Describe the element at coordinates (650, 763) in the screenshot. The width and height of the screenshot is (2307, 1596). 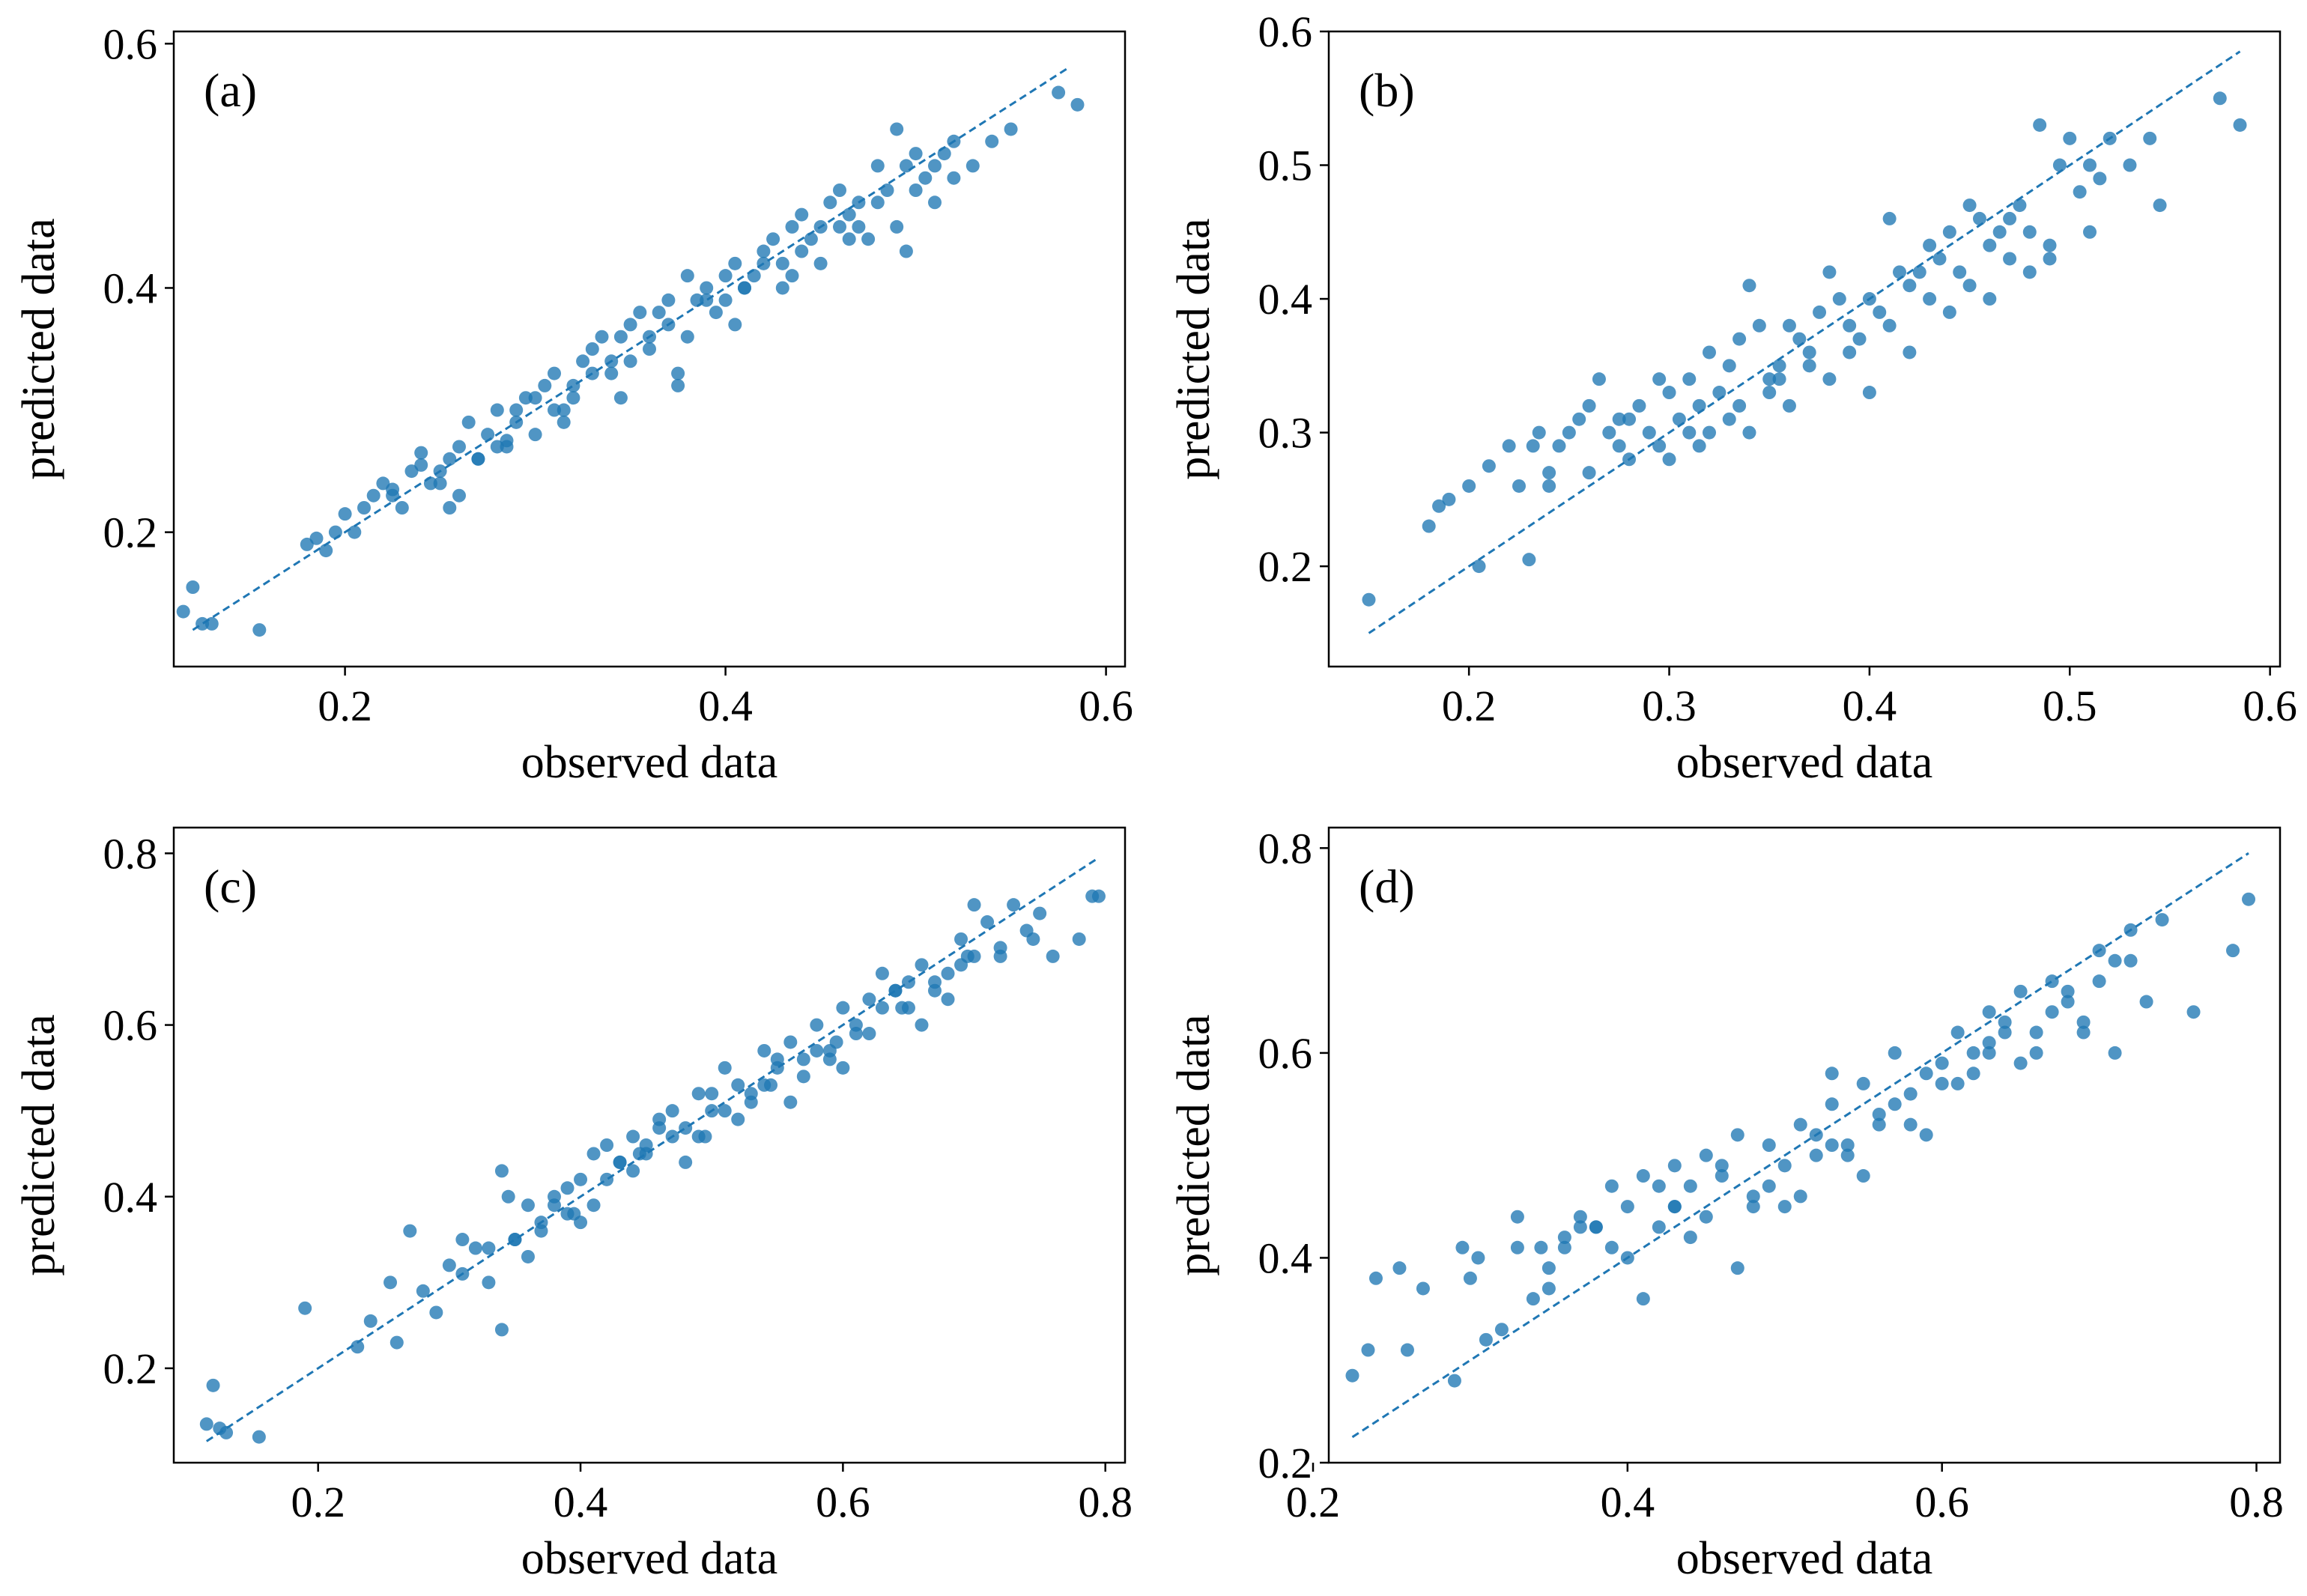
I see `x-axis-label: observed data` at that location.